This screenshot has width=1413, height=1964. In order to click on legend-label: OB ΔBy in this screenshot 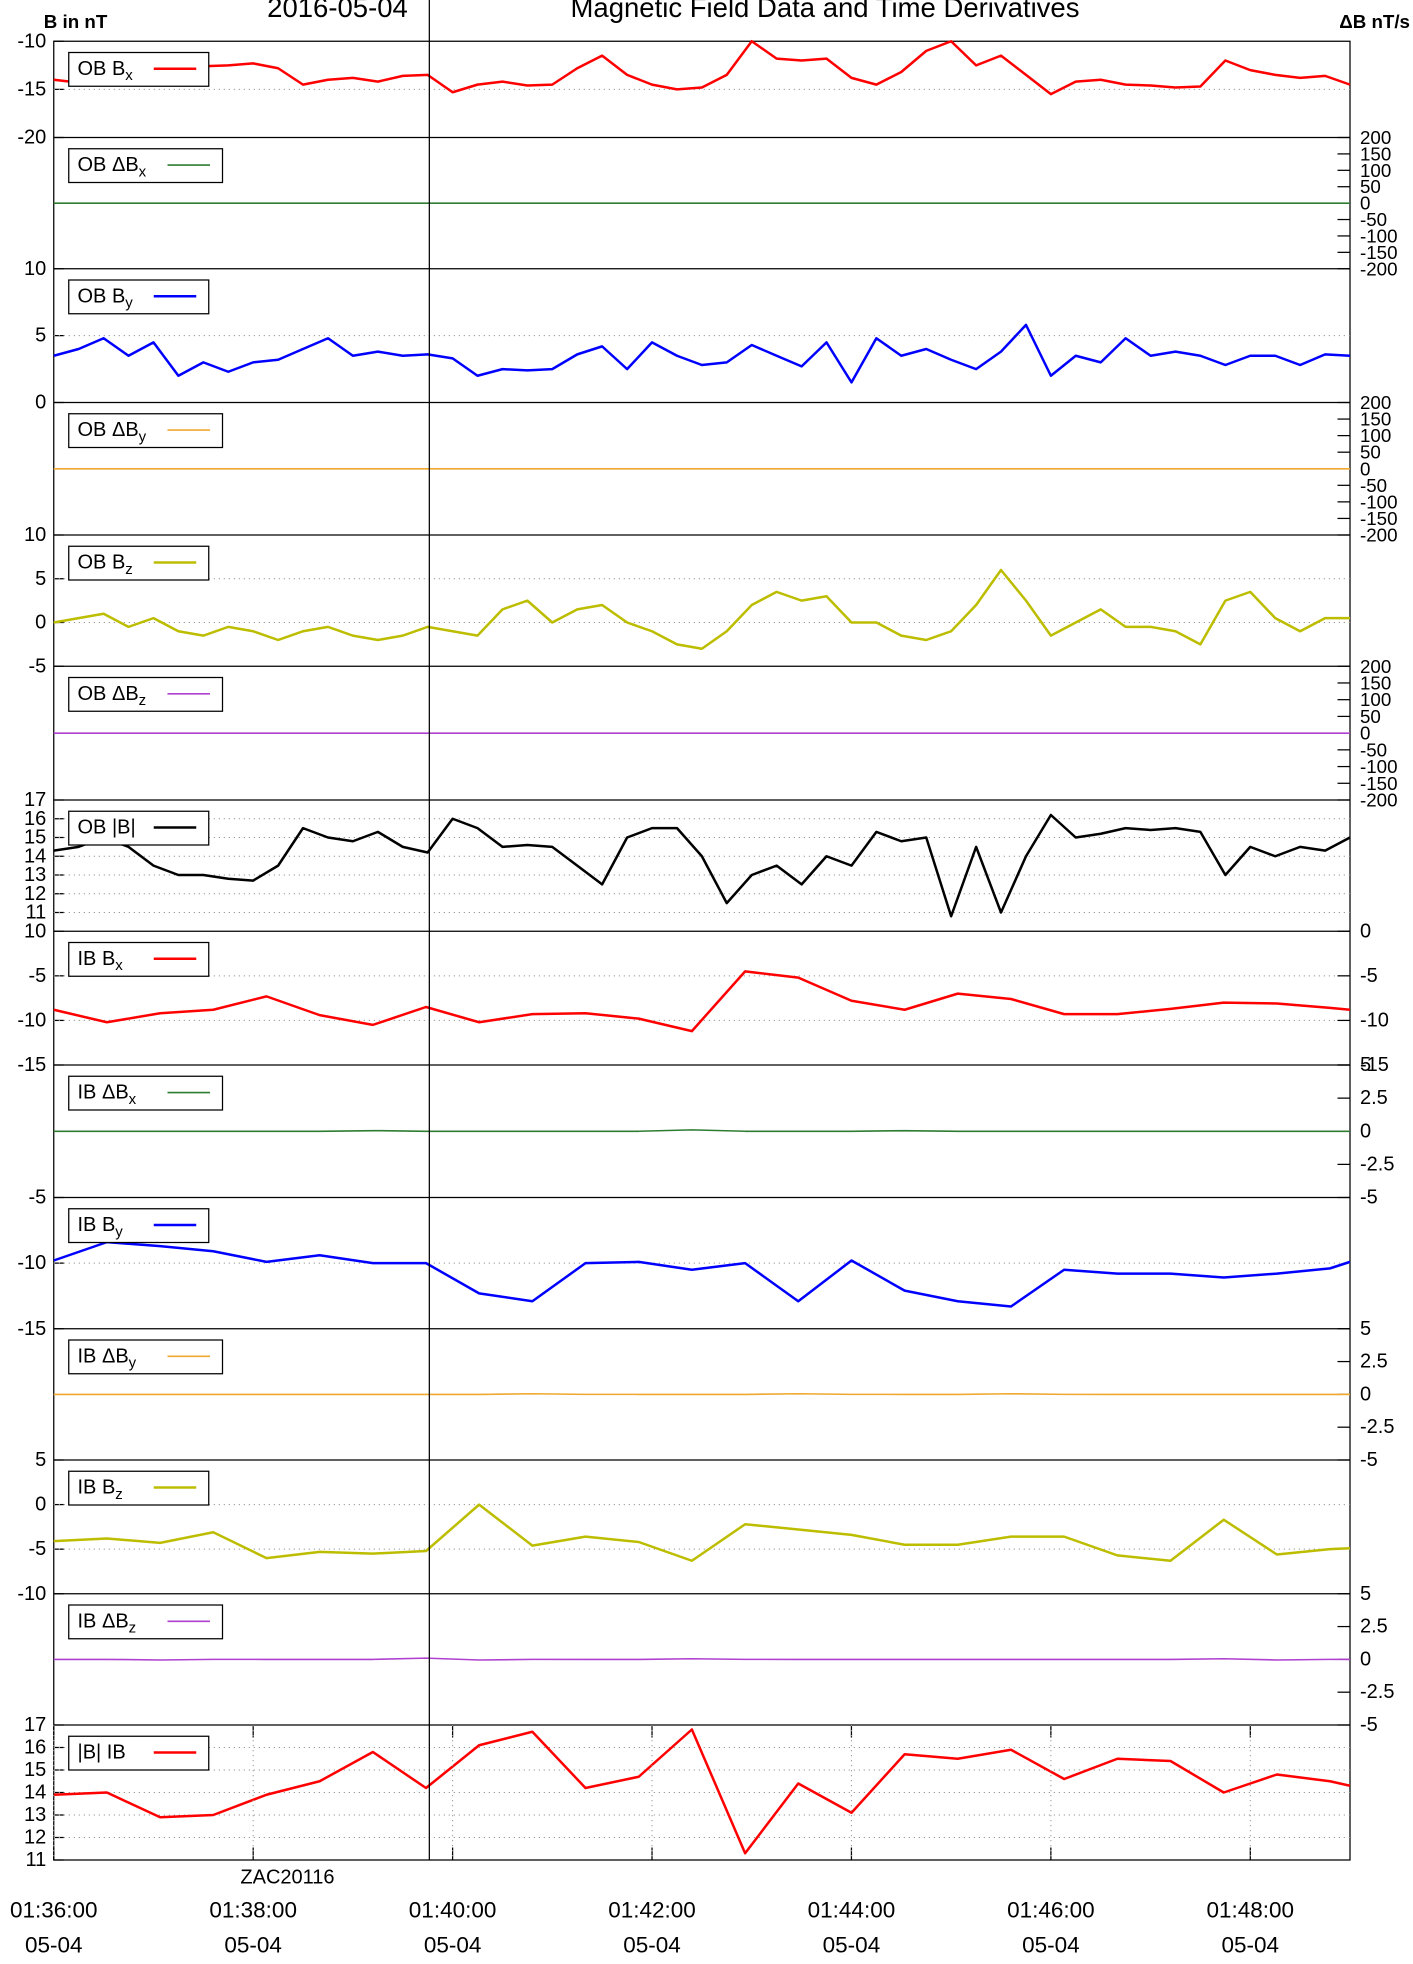, I will do `click(112, 432)`.